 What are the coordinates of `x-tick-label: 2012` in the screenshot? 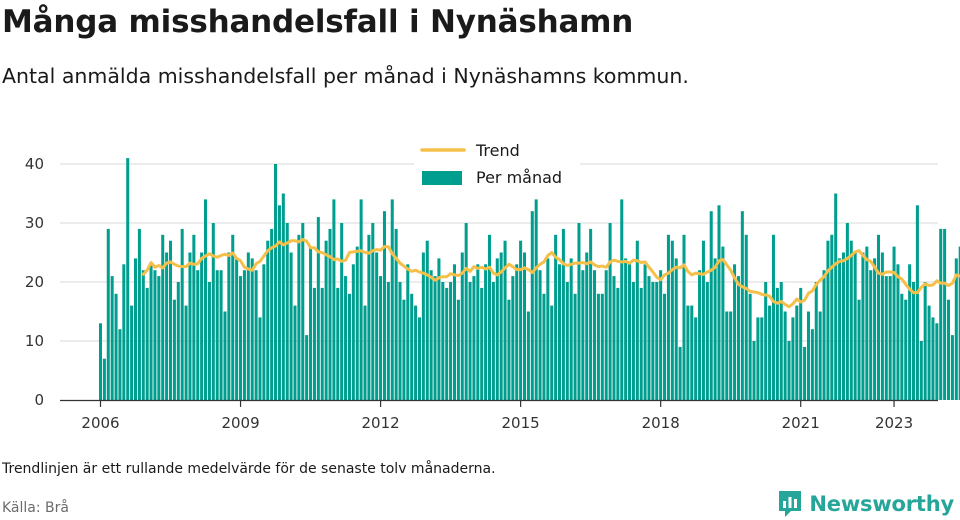 It's located at (380, 423).